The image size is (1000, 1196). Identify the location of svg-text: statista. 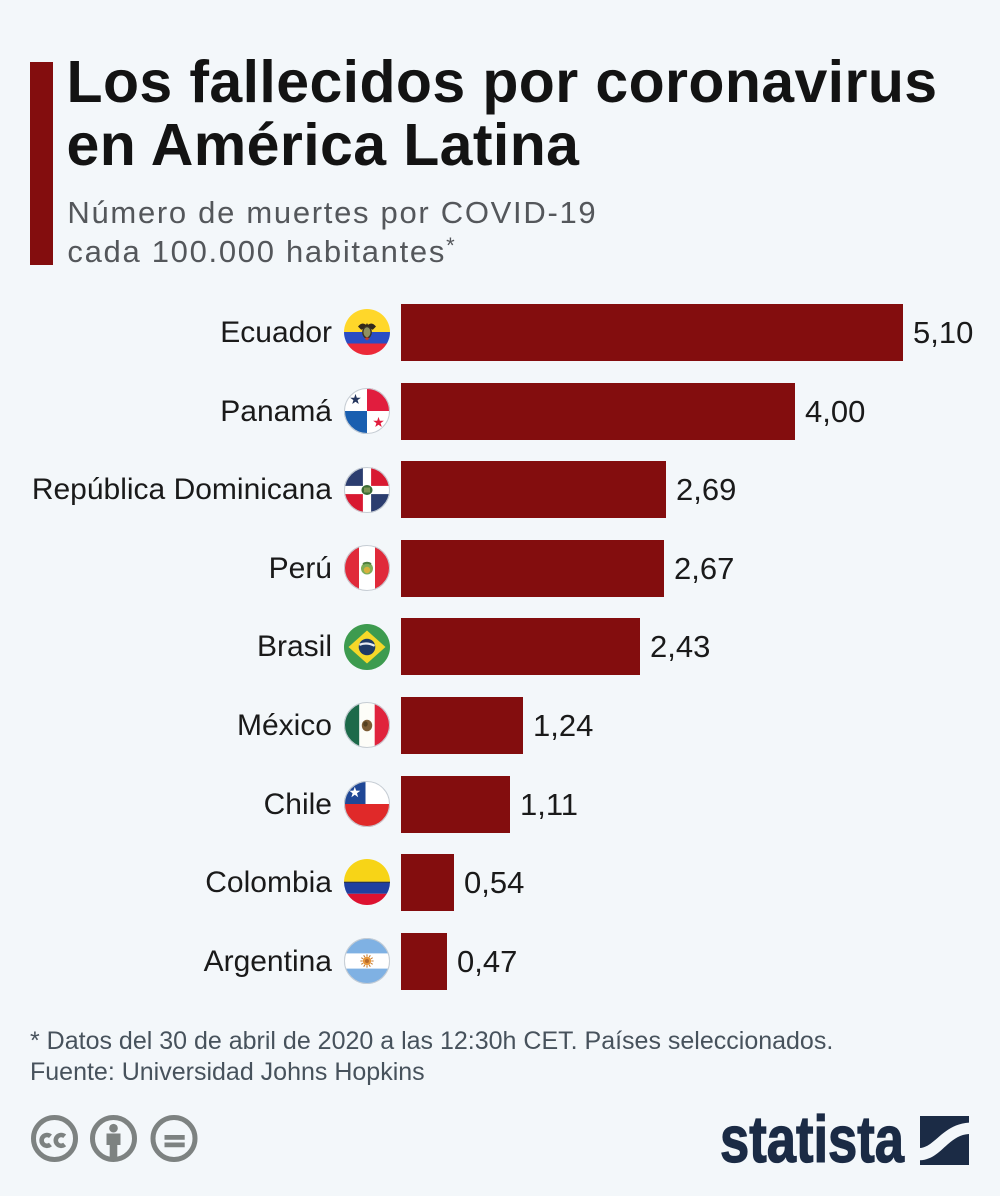
(812, 1139).